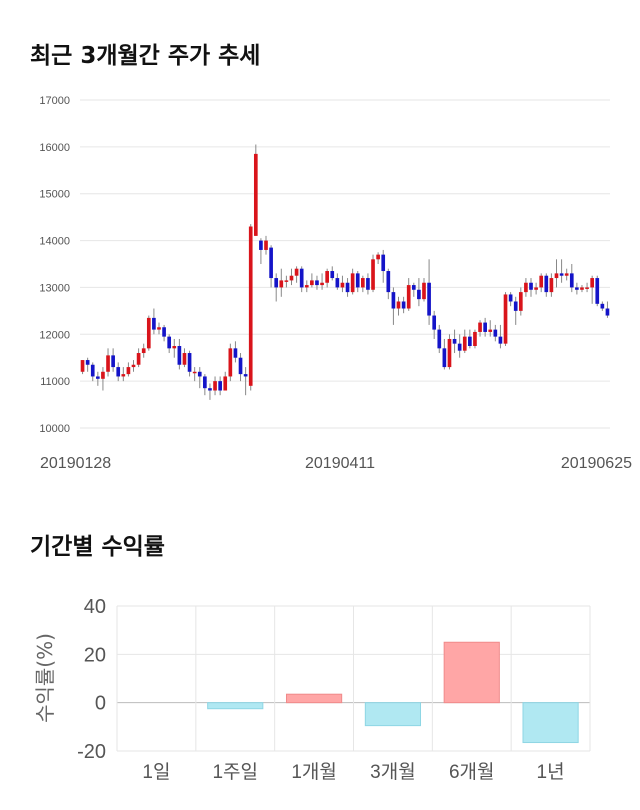  What do you see at coordinates (596, 463) in the screenshot?
I see `price-x-tick-label: 20190625` at bounding box center [596, 463].